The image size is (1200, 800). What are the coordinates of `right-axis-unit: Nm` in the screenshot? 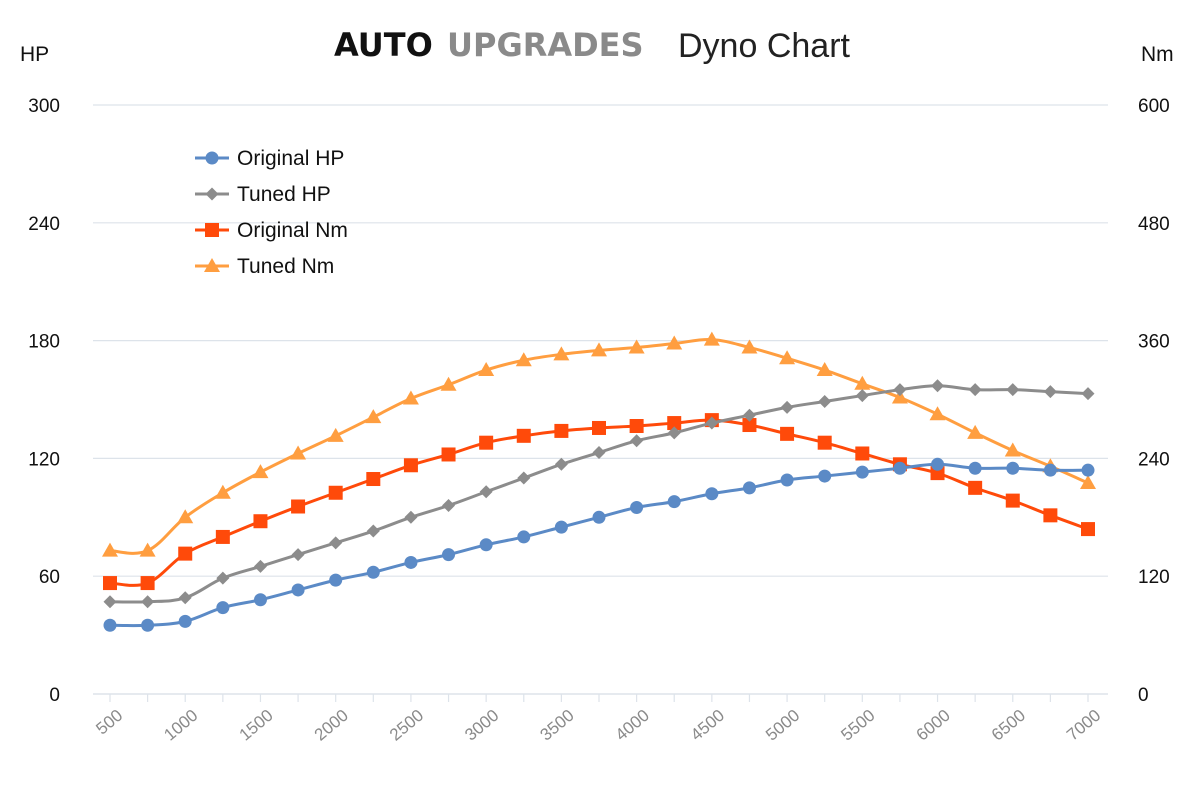 It's located at (1157, 54).